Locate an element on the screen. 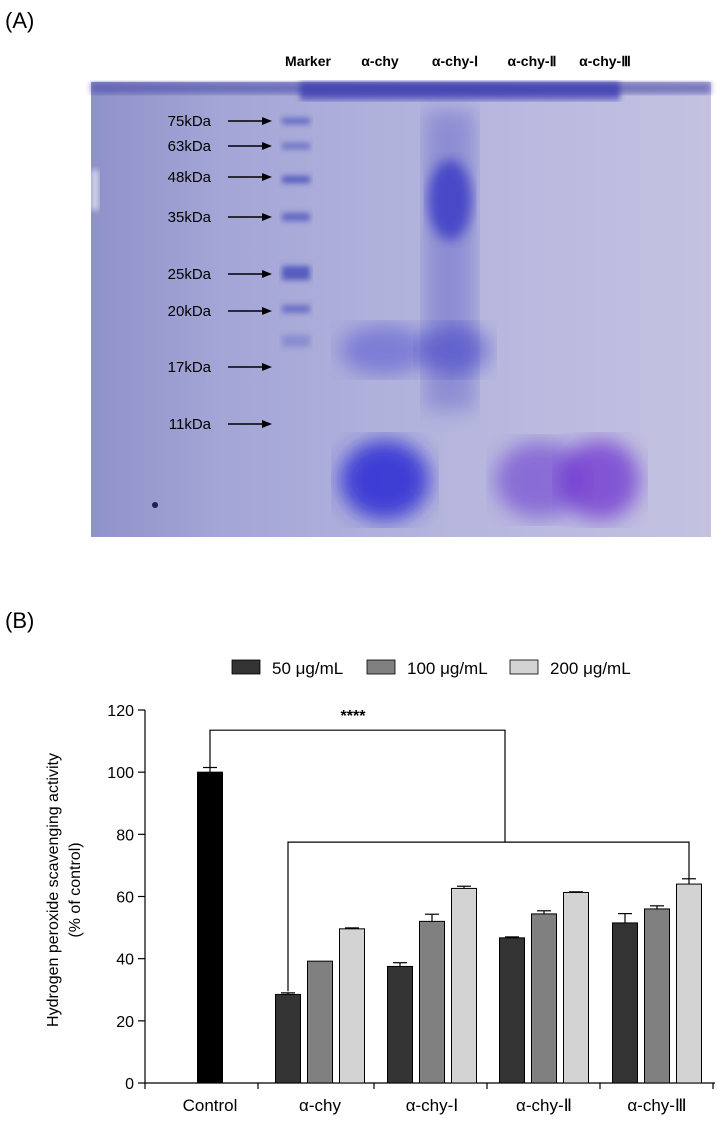 Image resolution: width=727 pixels, height=1134 pixels. mw-label: 48kDa is located at coordinates (190, 177).